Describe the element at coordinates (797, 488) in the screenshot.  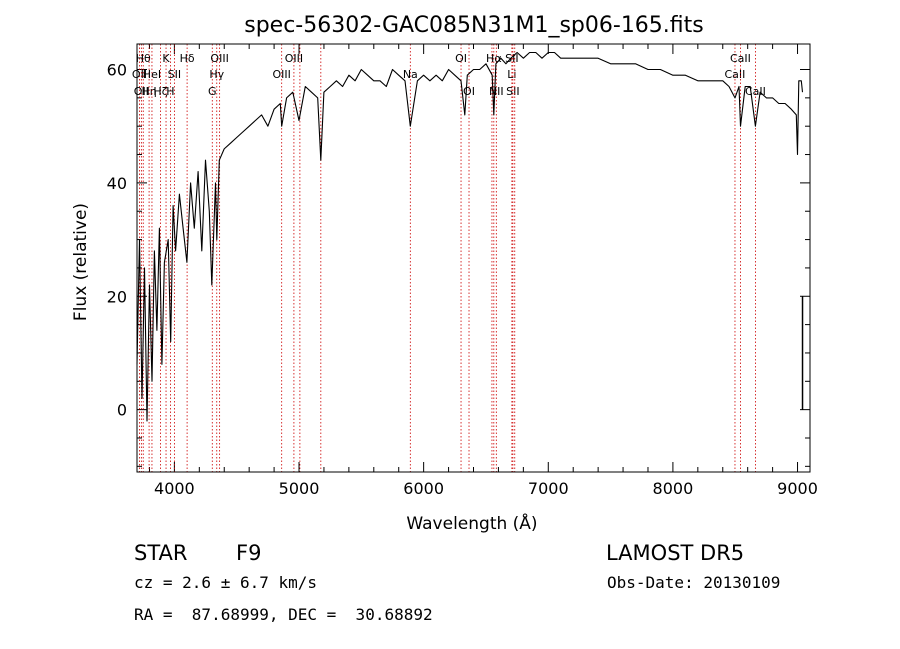
I see `x-tick-label: 9000` at that location.